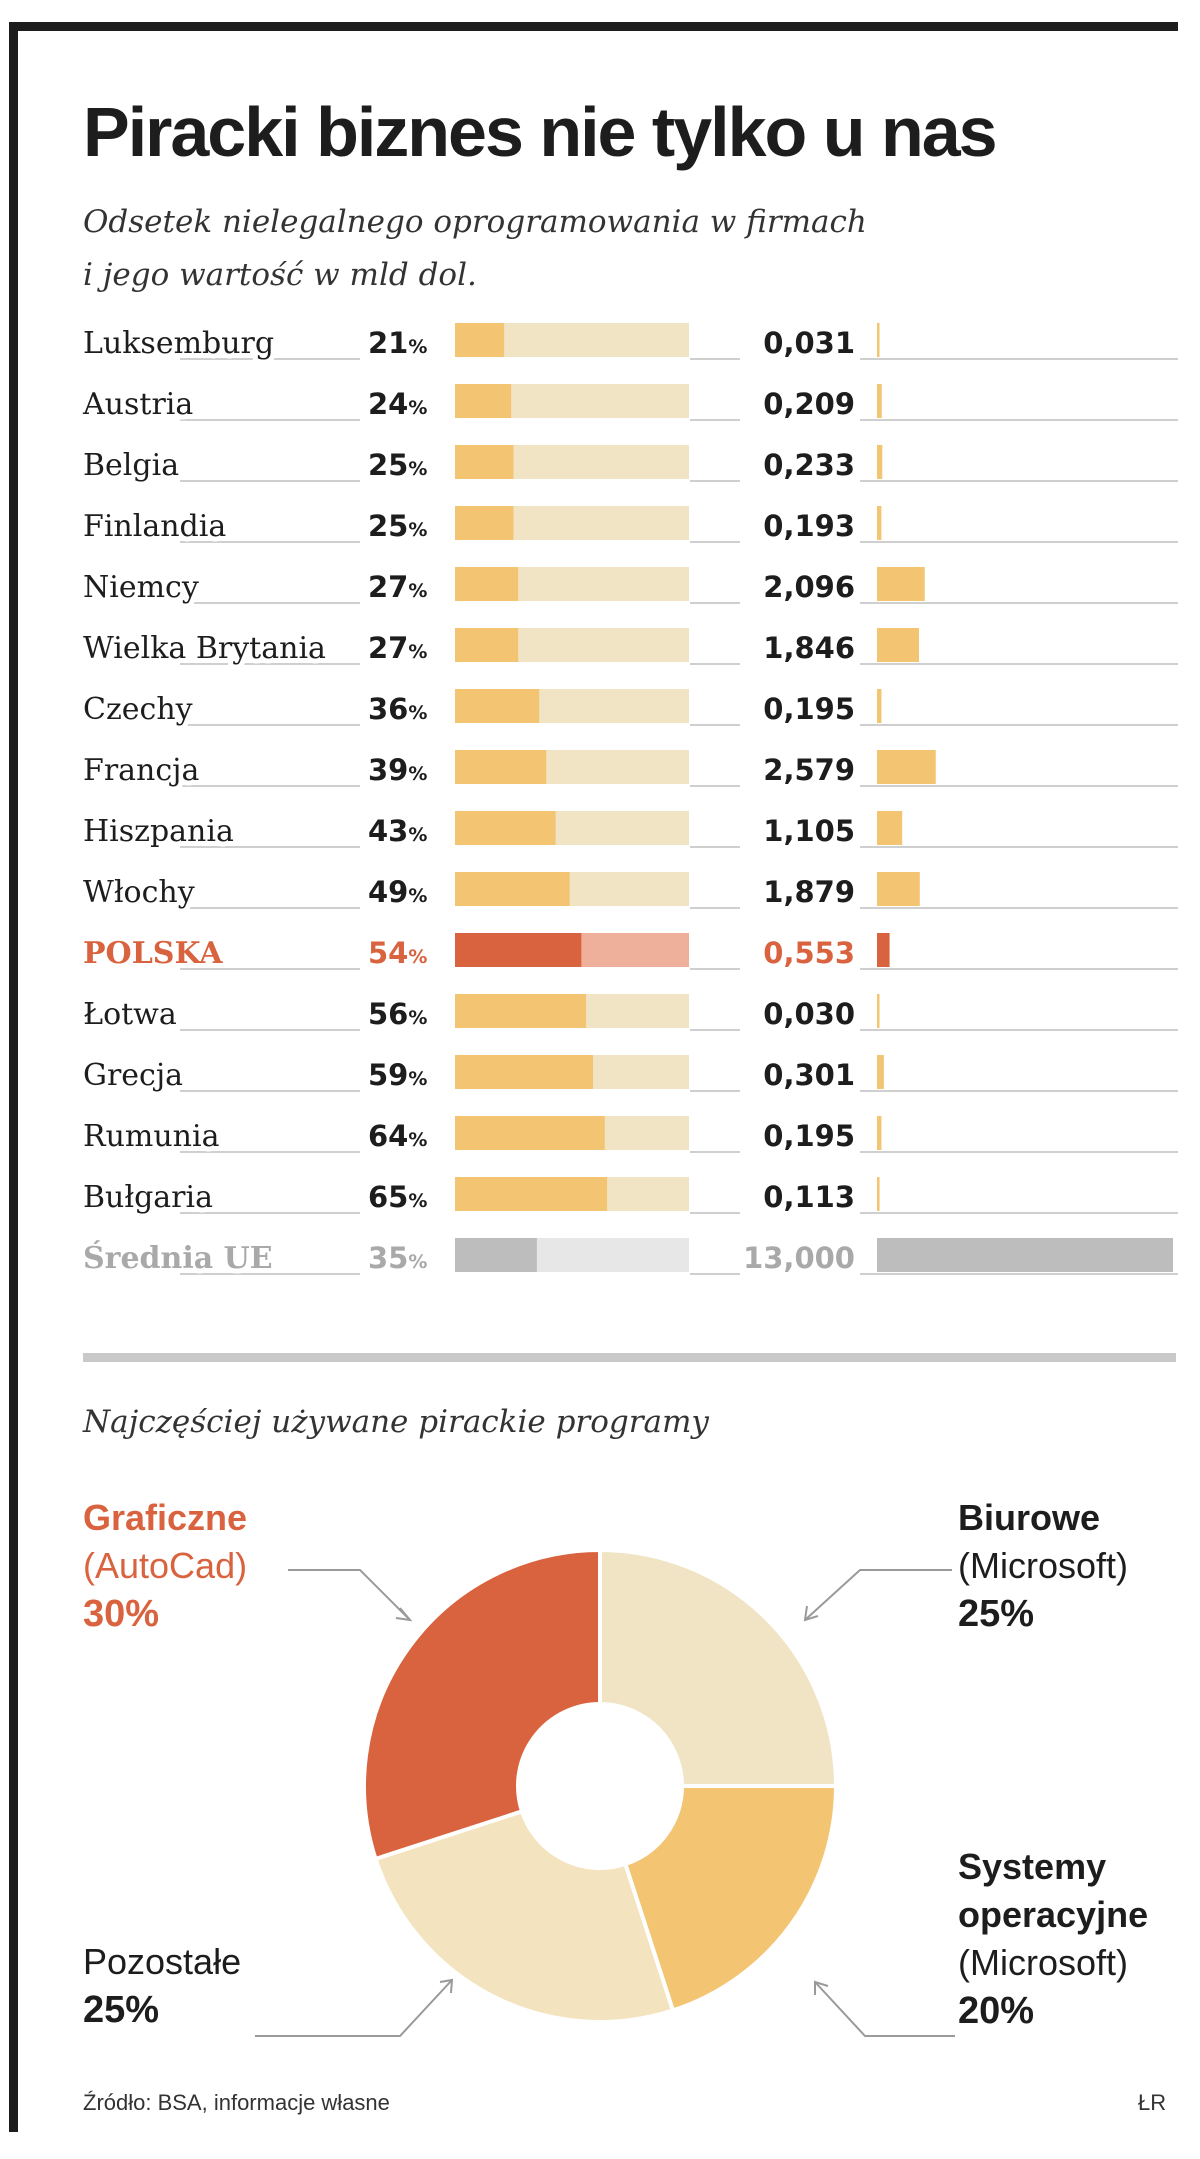 The image size is (1200, 2159). I want to click on category-label: Łotwa, so click(130, 1014).